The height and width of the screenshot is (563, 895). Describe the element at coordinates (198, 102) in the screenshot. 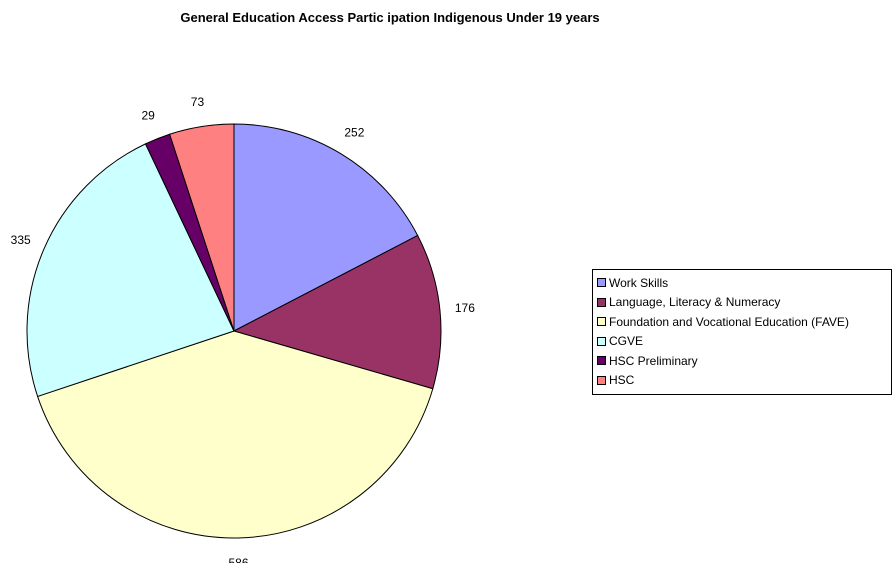

I see `pie-value-label: 73` at that location.